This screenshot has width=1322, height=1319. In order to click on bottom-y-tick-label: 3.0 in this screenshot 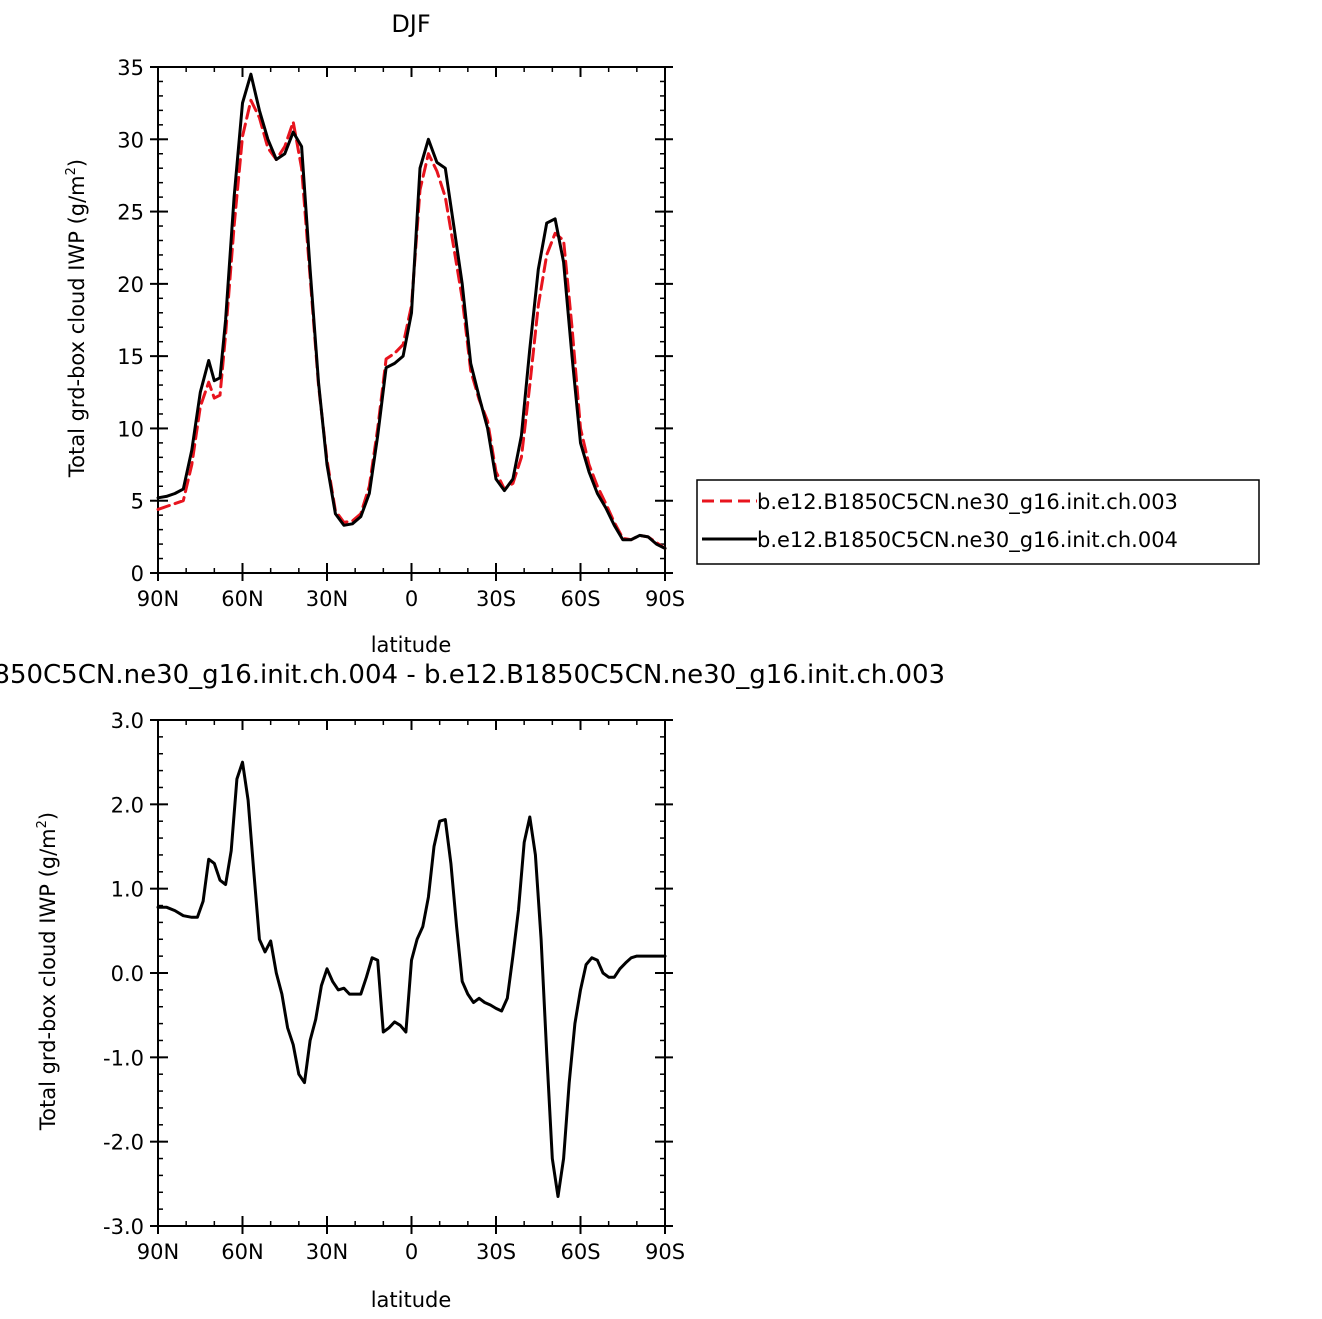, I will do `click(127, 721)`.